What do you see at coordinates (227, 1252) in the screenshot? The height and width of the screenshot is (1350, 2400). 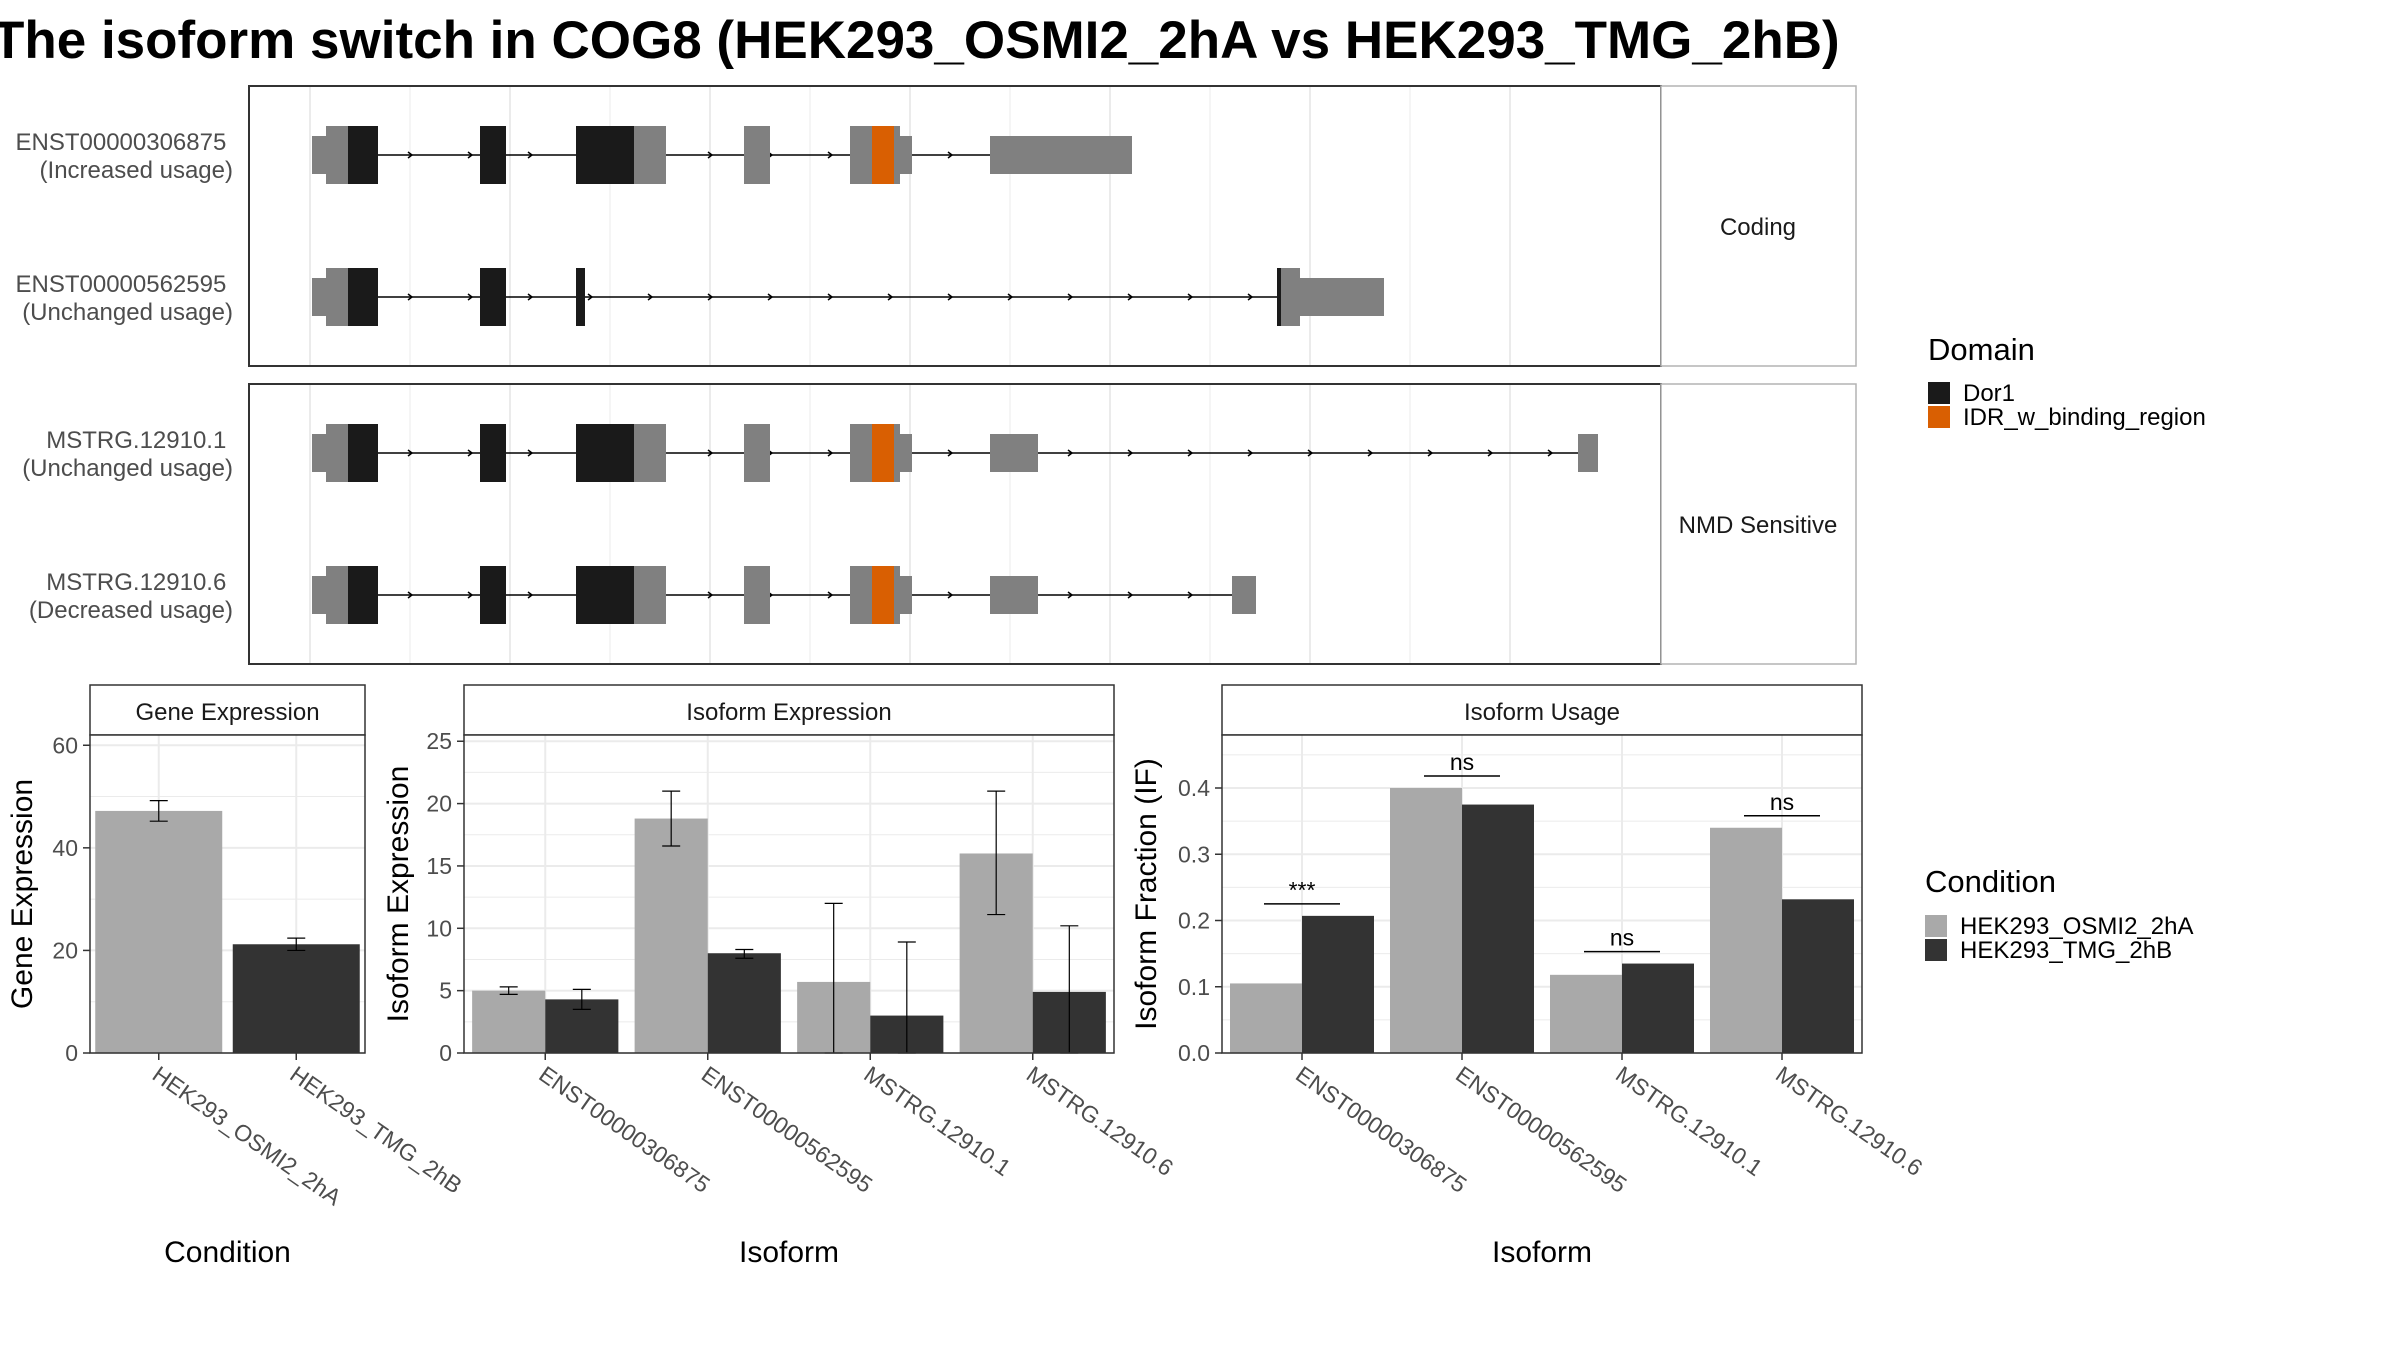 I see `x-axis-title: Condition` at bounding box center [227, 1252].